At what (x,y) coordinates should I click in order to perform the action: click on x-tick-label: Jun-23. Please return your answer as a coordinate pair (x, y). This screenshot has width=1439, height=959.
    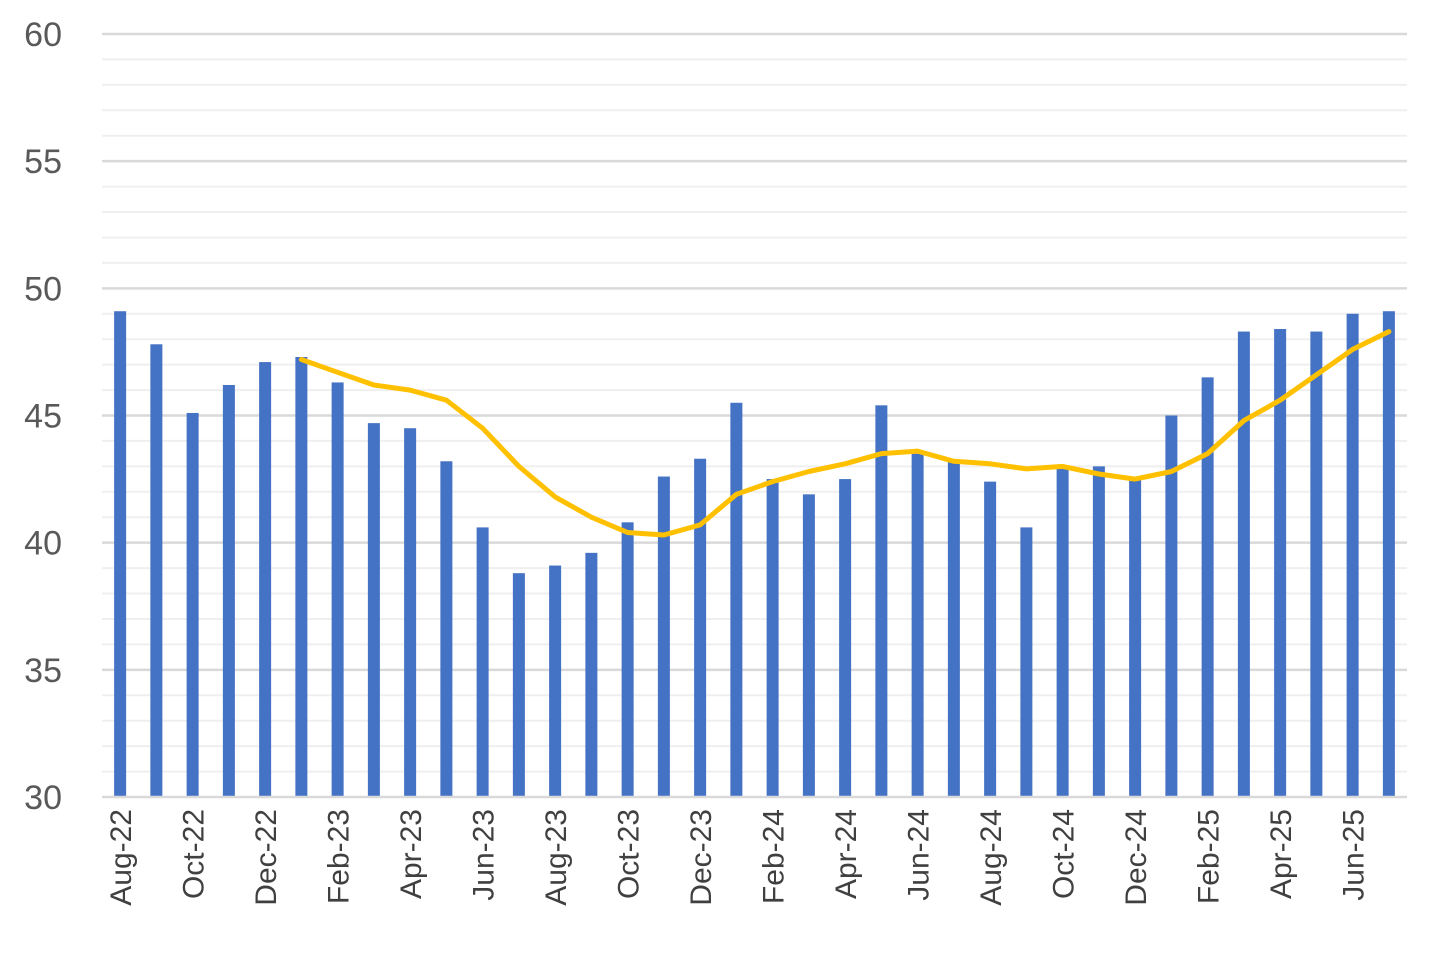
    Looking at the image, I should click on (484, 855).